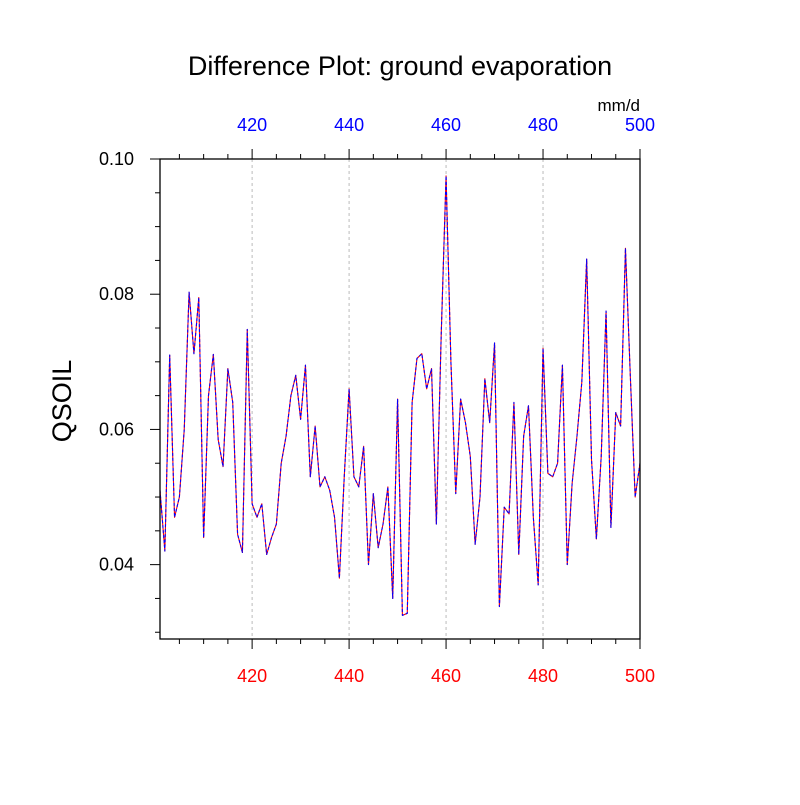 Image resolution: width=800 pixels, height=805 pixels. What do you see at coordinates (640, 676) in the screenshot?
I see `x-tick-label-bottom: 500` at bounding box center [640, 676].